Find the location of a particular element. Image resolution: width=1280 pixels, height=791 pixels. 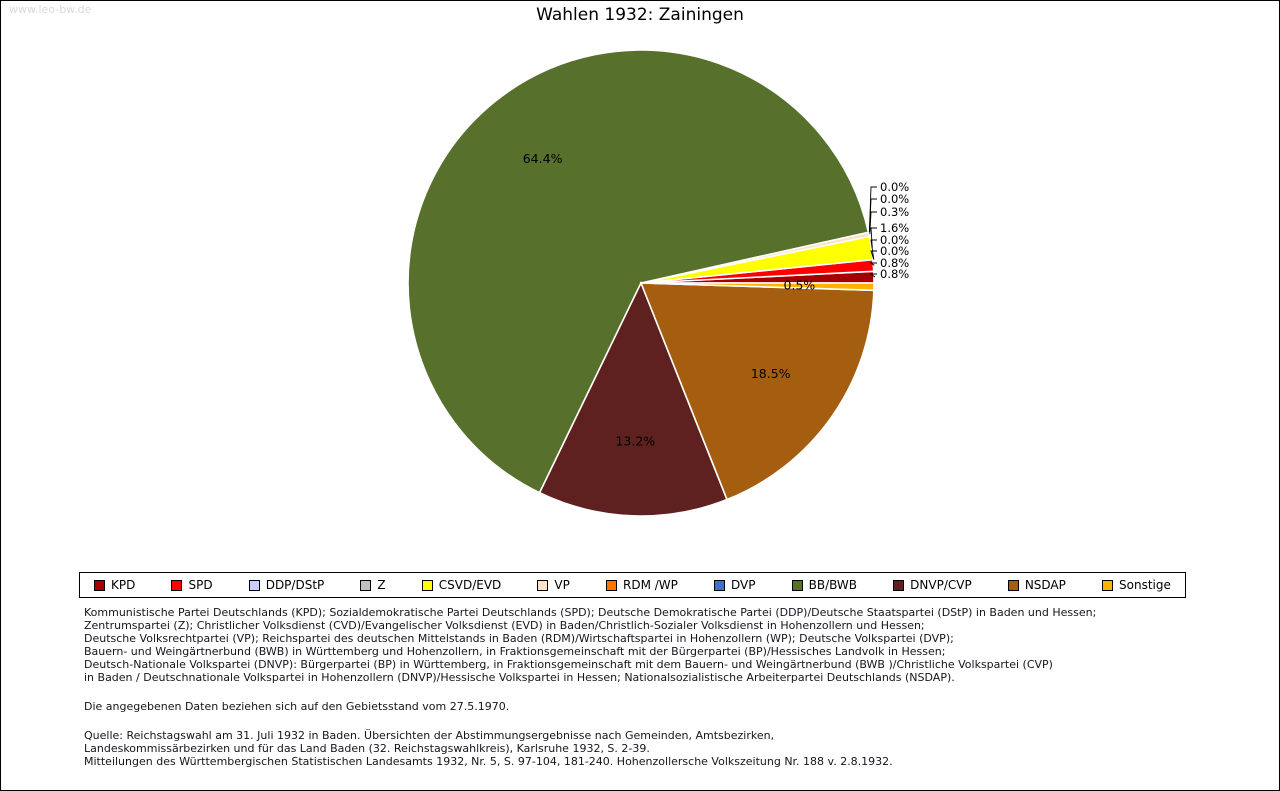

legend-swatch-vp is located at coordinates (543, 585).